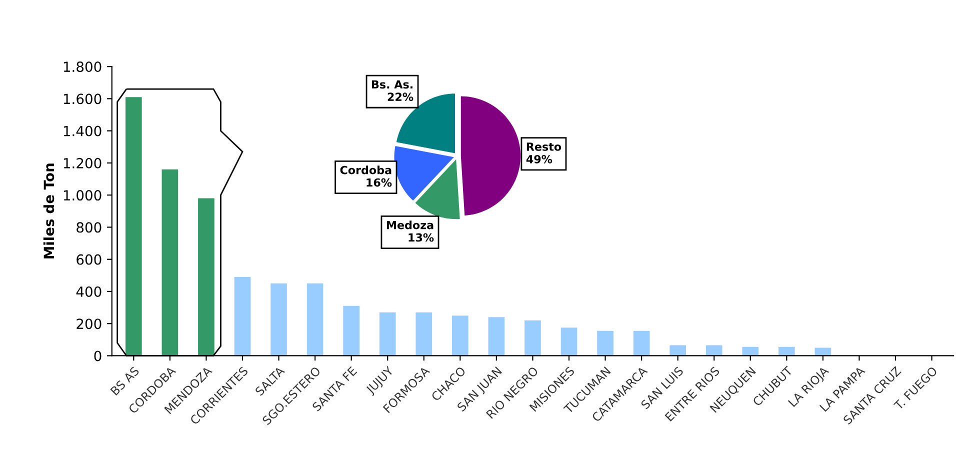 The image size is (973, 459). What do you see at coordinates (539, 159) in the screenshot?
I see `data-label: 49%` at bounding box center [539, 159].